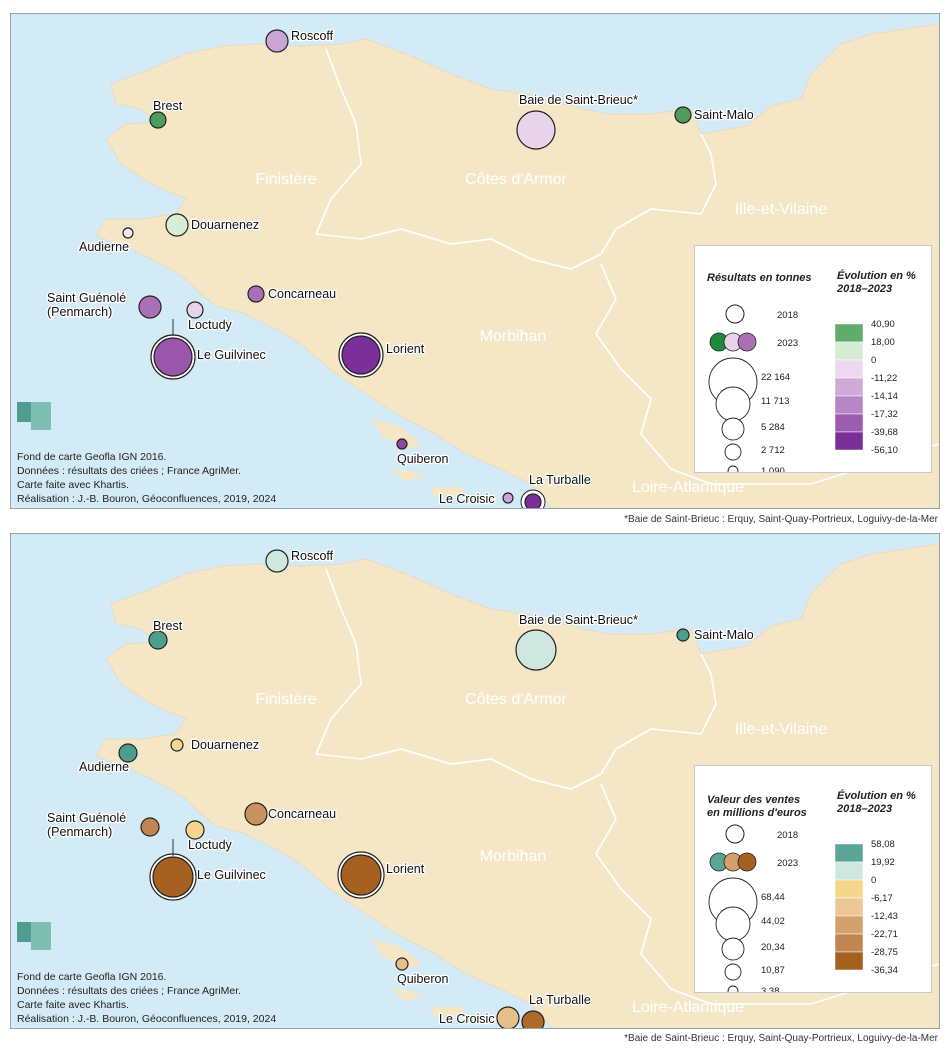 This screenshot has width=950, height=1057. What do you see at coordinates (312, 36) in the screenshot?
I see `port-label: Roscoff` at bounding box center [312, 36].